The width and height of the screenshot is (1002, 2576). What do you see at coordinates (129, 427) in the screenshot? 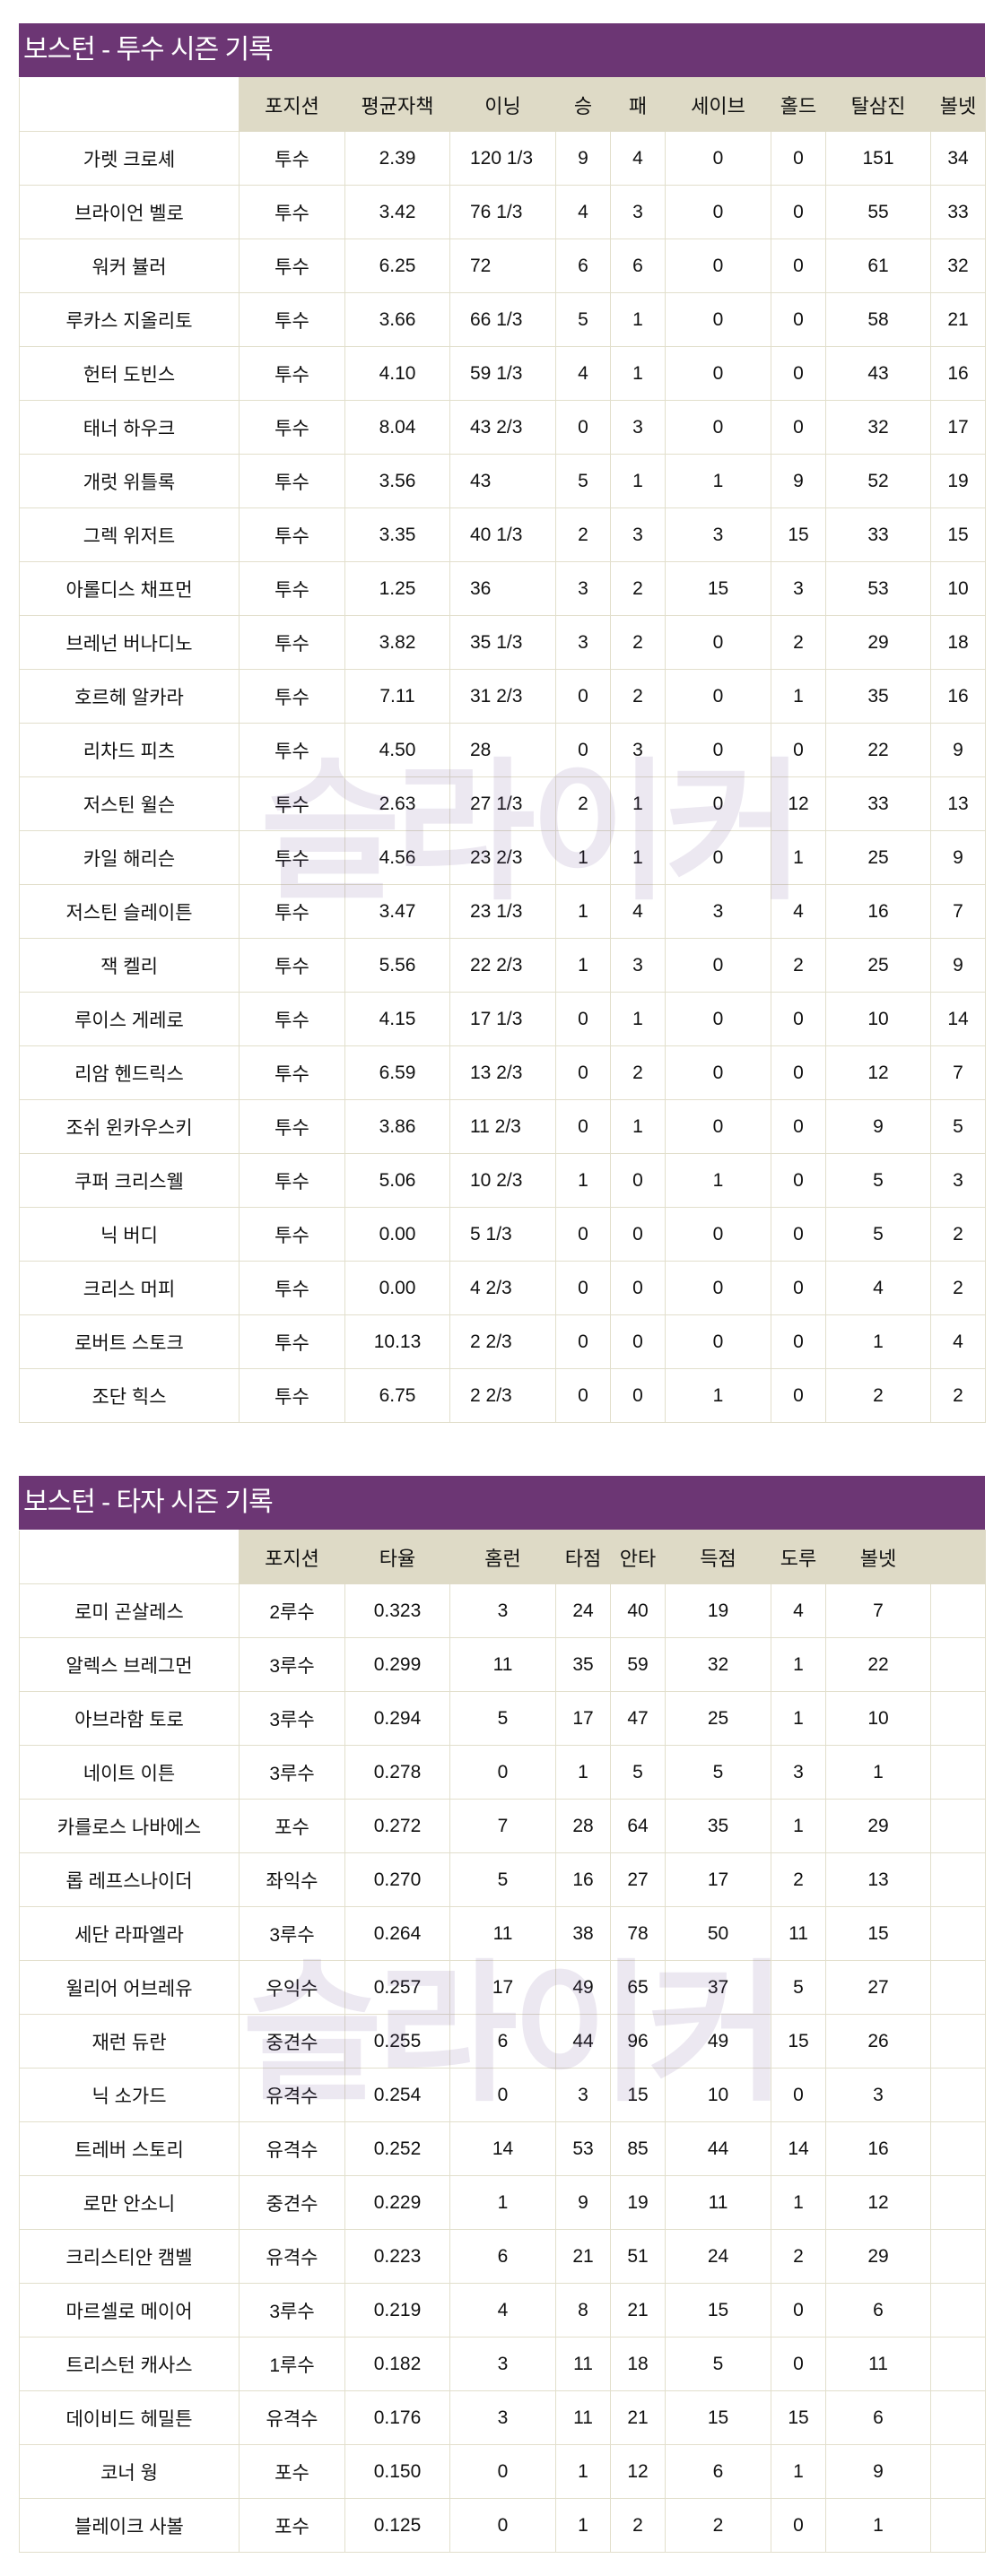
I see `player-name: 태너 하우크` at bounding box center [129, 427].